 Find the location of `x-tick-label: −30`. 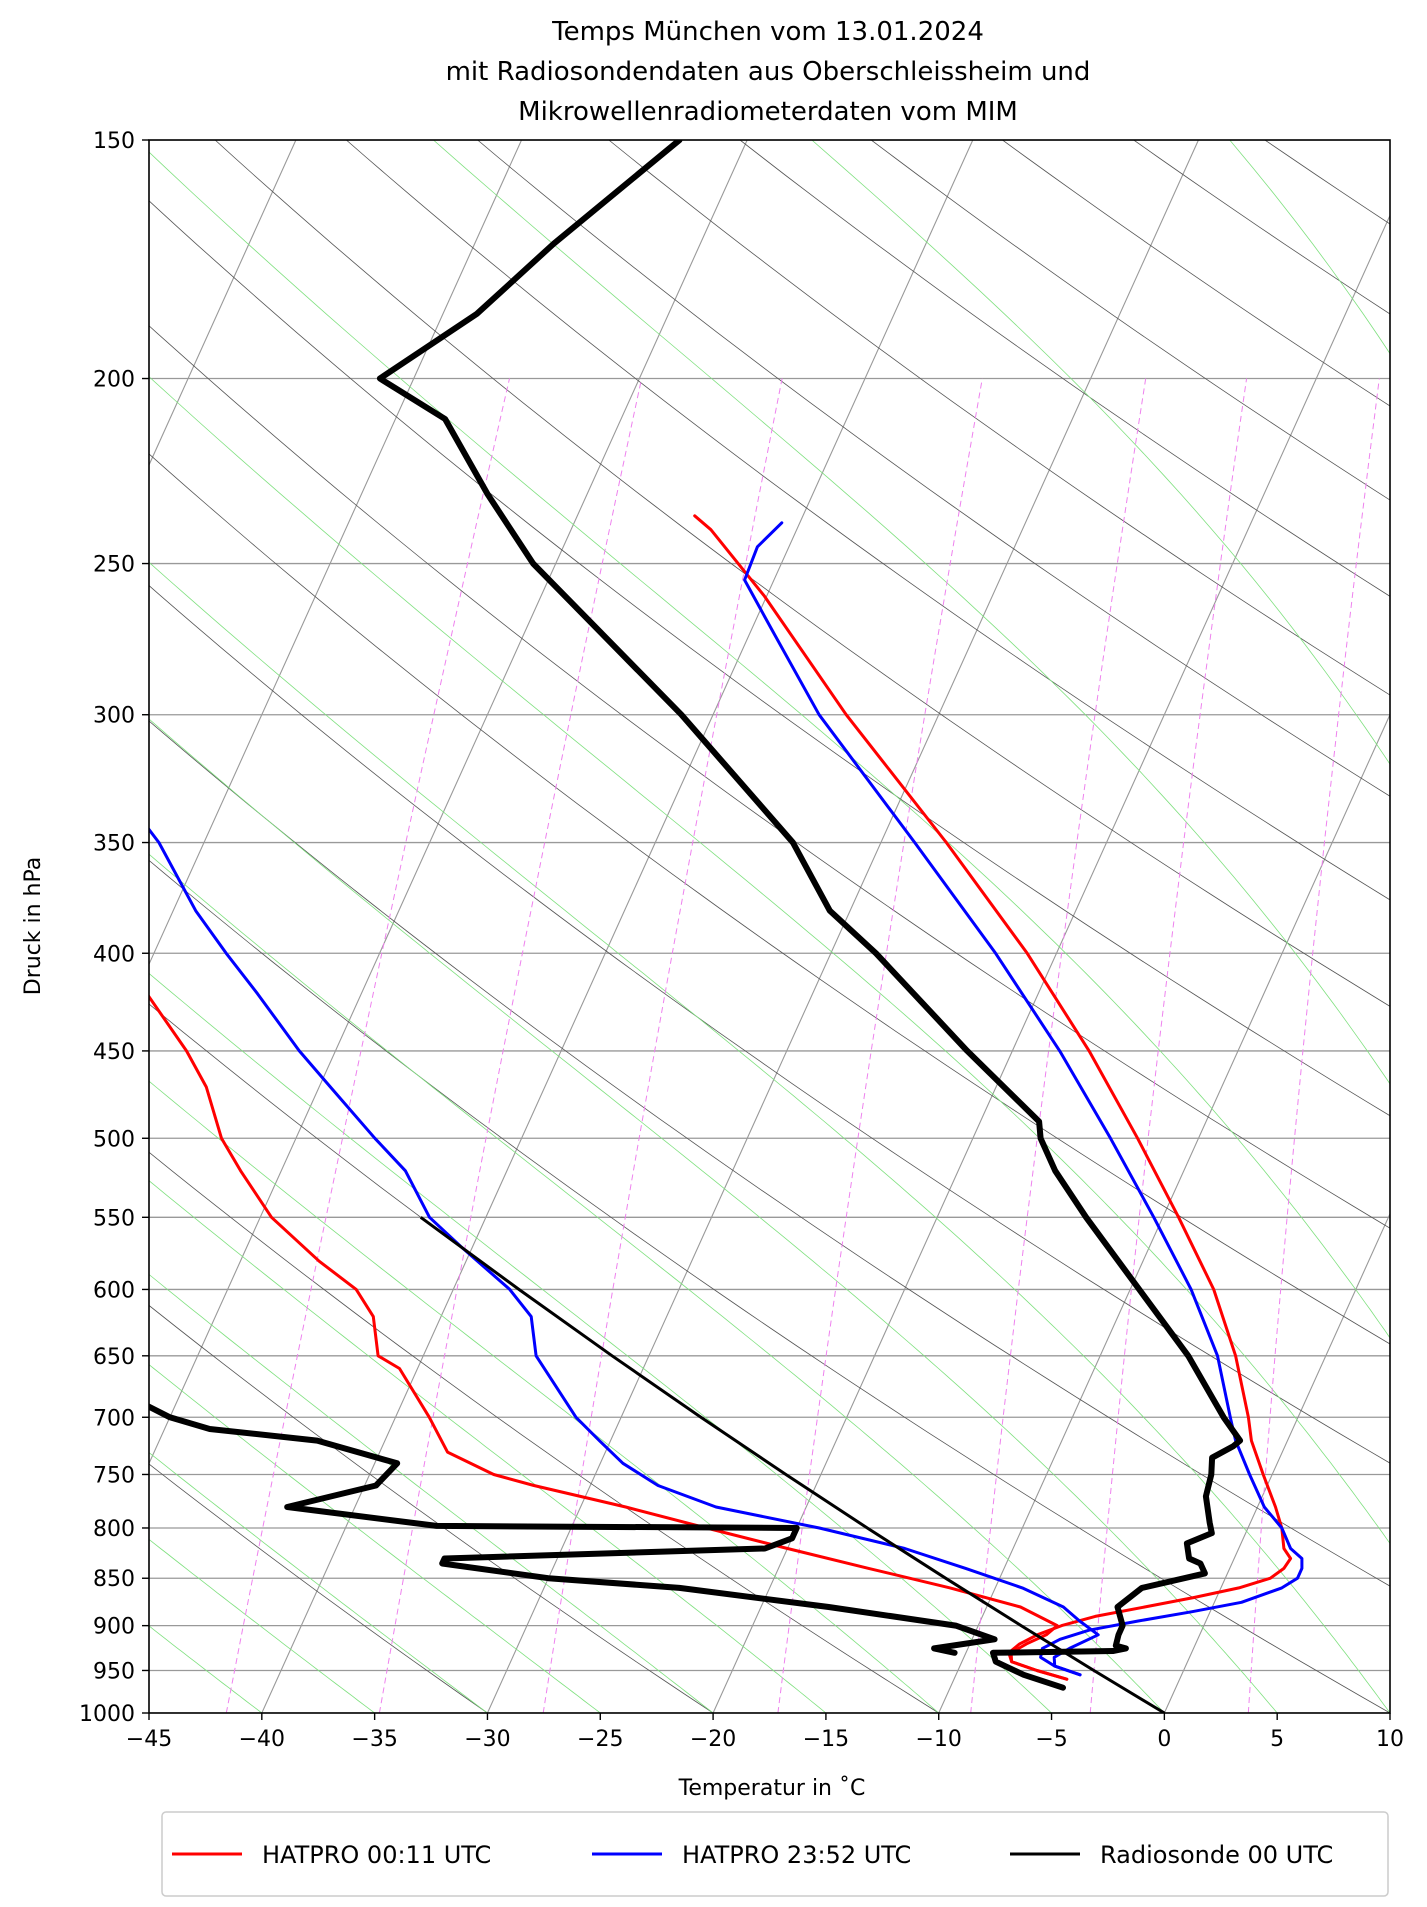

x-tick-label: −30 is located at coordinates (487, 1739).